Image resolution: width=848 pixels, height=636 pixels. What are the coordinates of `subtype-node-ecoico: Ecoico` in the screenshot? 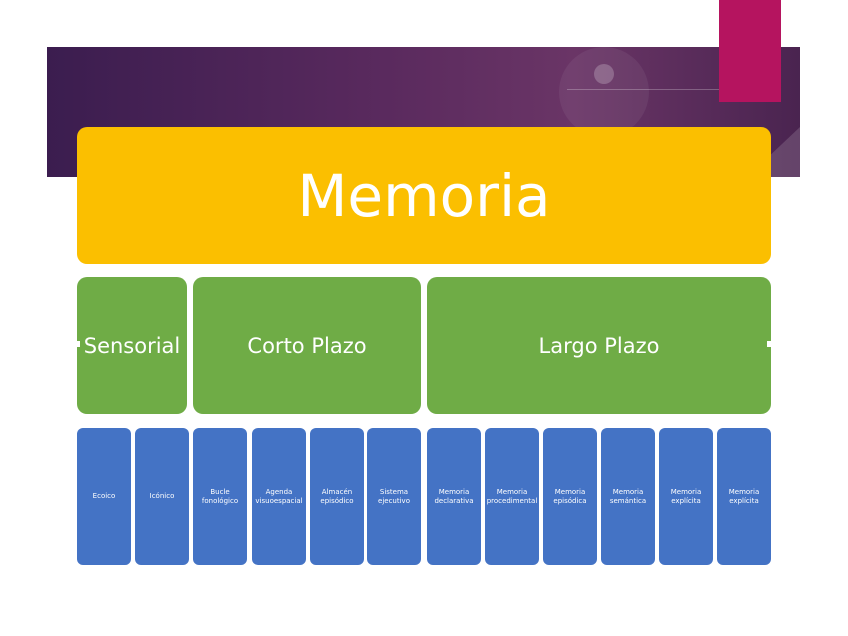 It's located at (104, 496).